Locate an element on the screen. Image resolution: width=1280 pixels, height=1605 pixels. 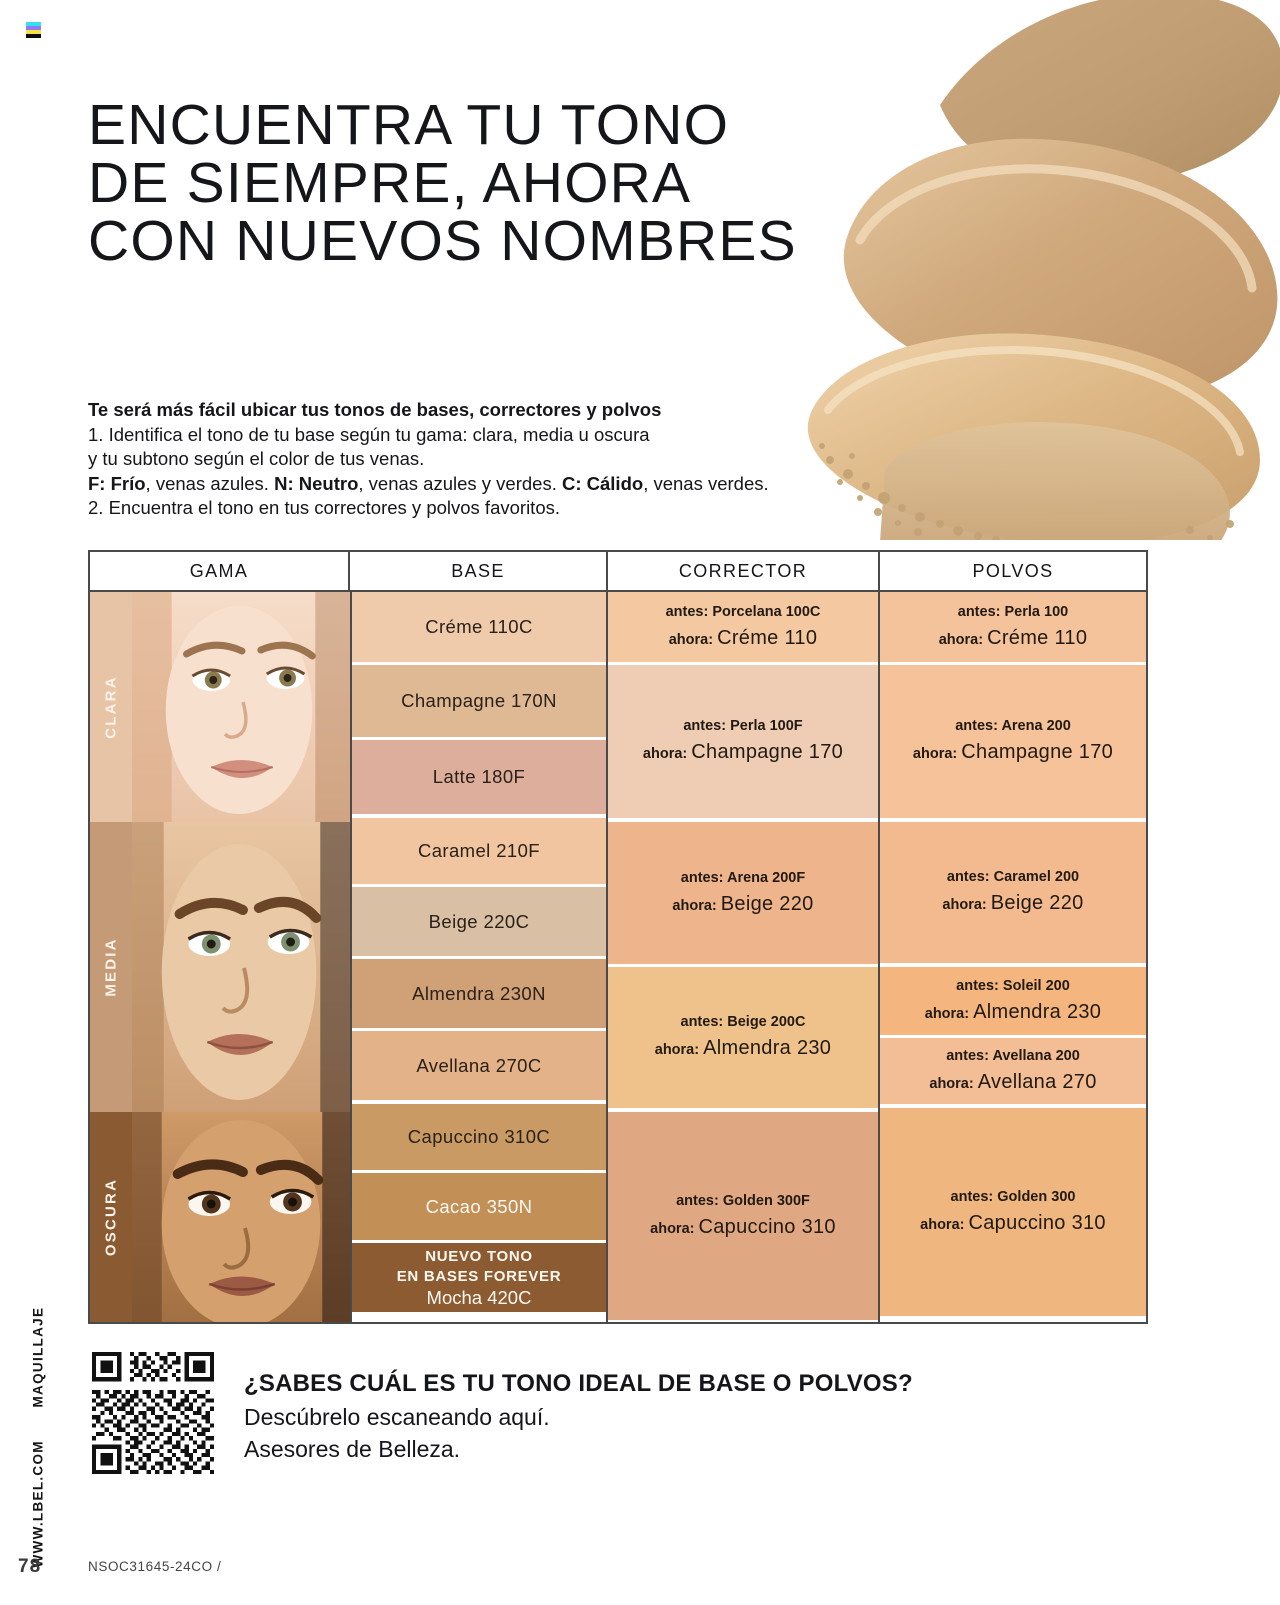
shade-pair: antes: Porcelana 100C ahora: Créme 110 is located at coordinates (743, 627).